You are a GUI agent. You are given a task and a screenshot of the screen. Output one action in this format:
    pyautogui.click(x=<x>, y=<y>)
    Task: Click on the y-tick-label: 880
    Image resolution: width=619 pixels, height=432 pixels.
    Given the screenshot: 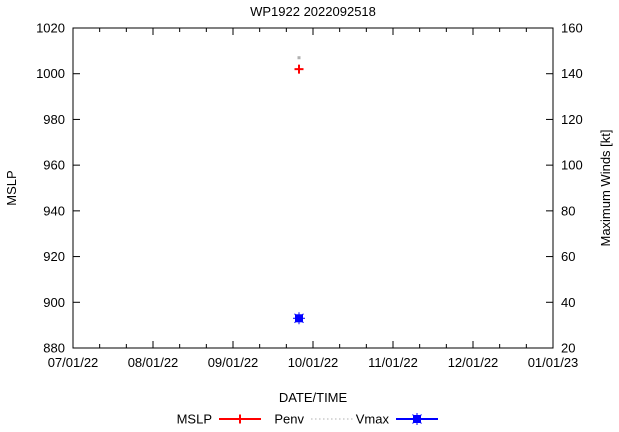 What is the action you would take?
    pyautogui.click(x=54, y=348)
    